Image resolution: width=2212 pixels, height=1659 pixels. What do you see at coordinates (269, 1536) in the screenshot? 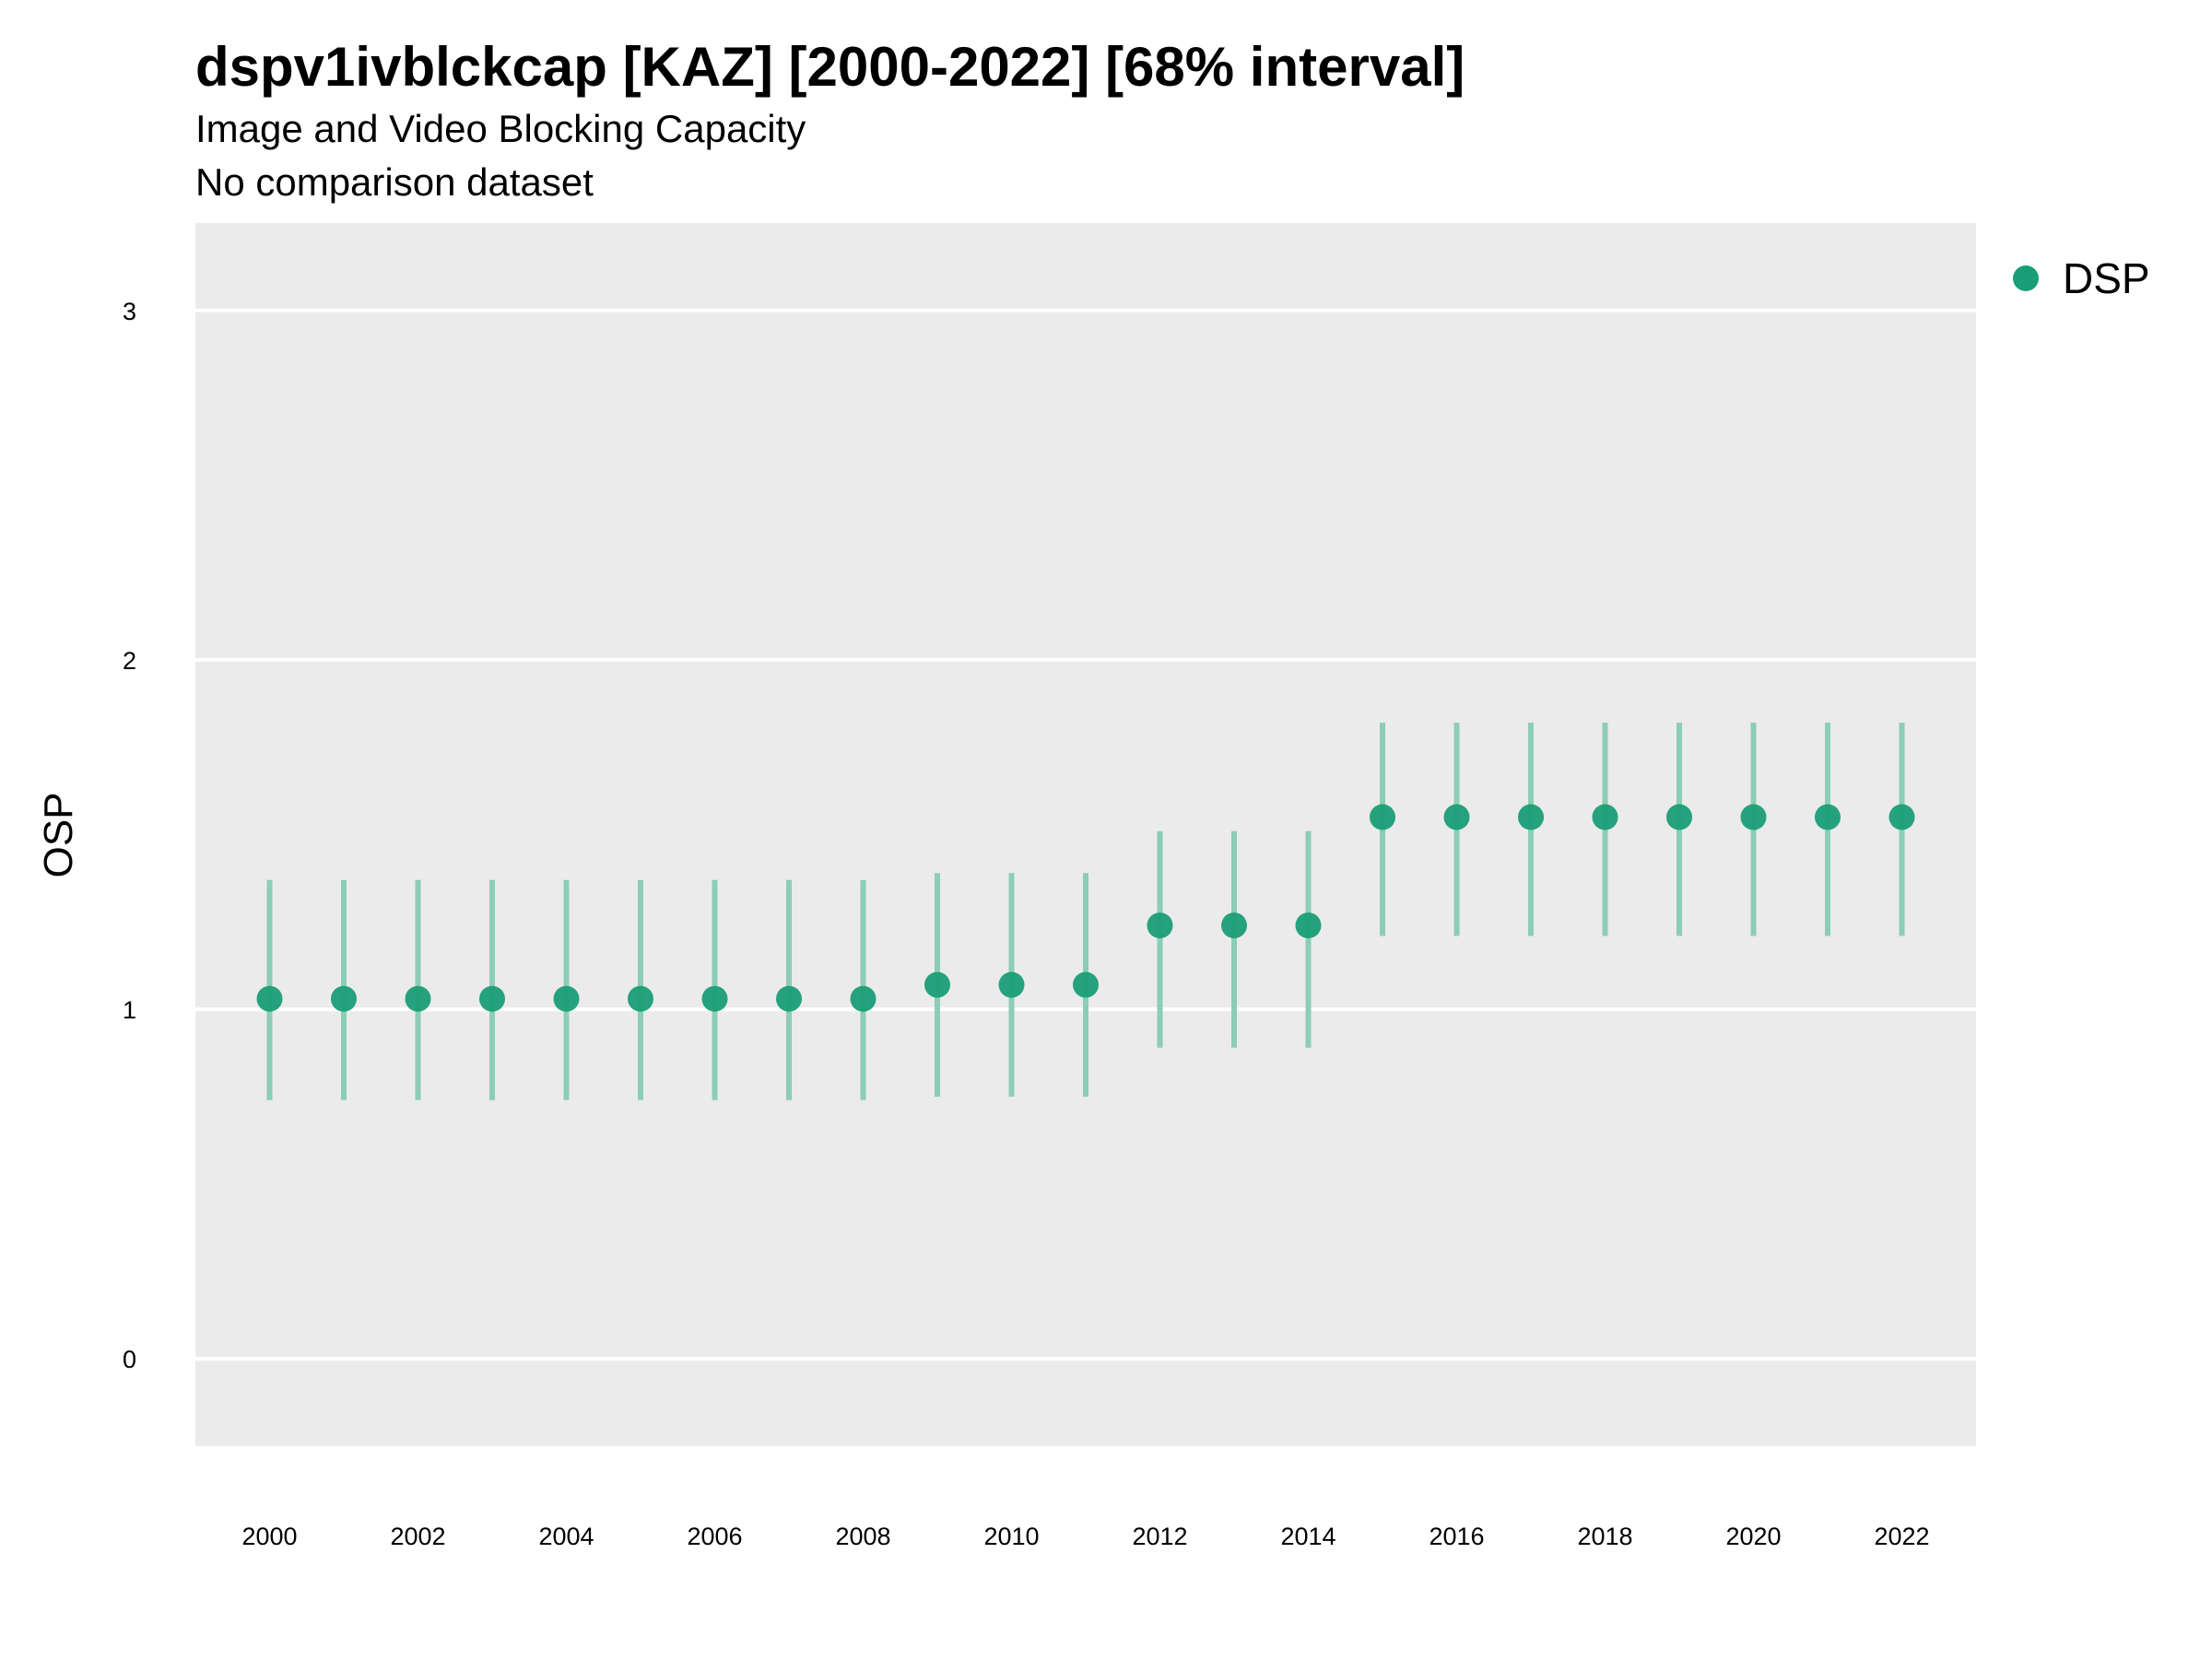
I see `x-tick-label: 2000` at bounding box center [269, 1536].